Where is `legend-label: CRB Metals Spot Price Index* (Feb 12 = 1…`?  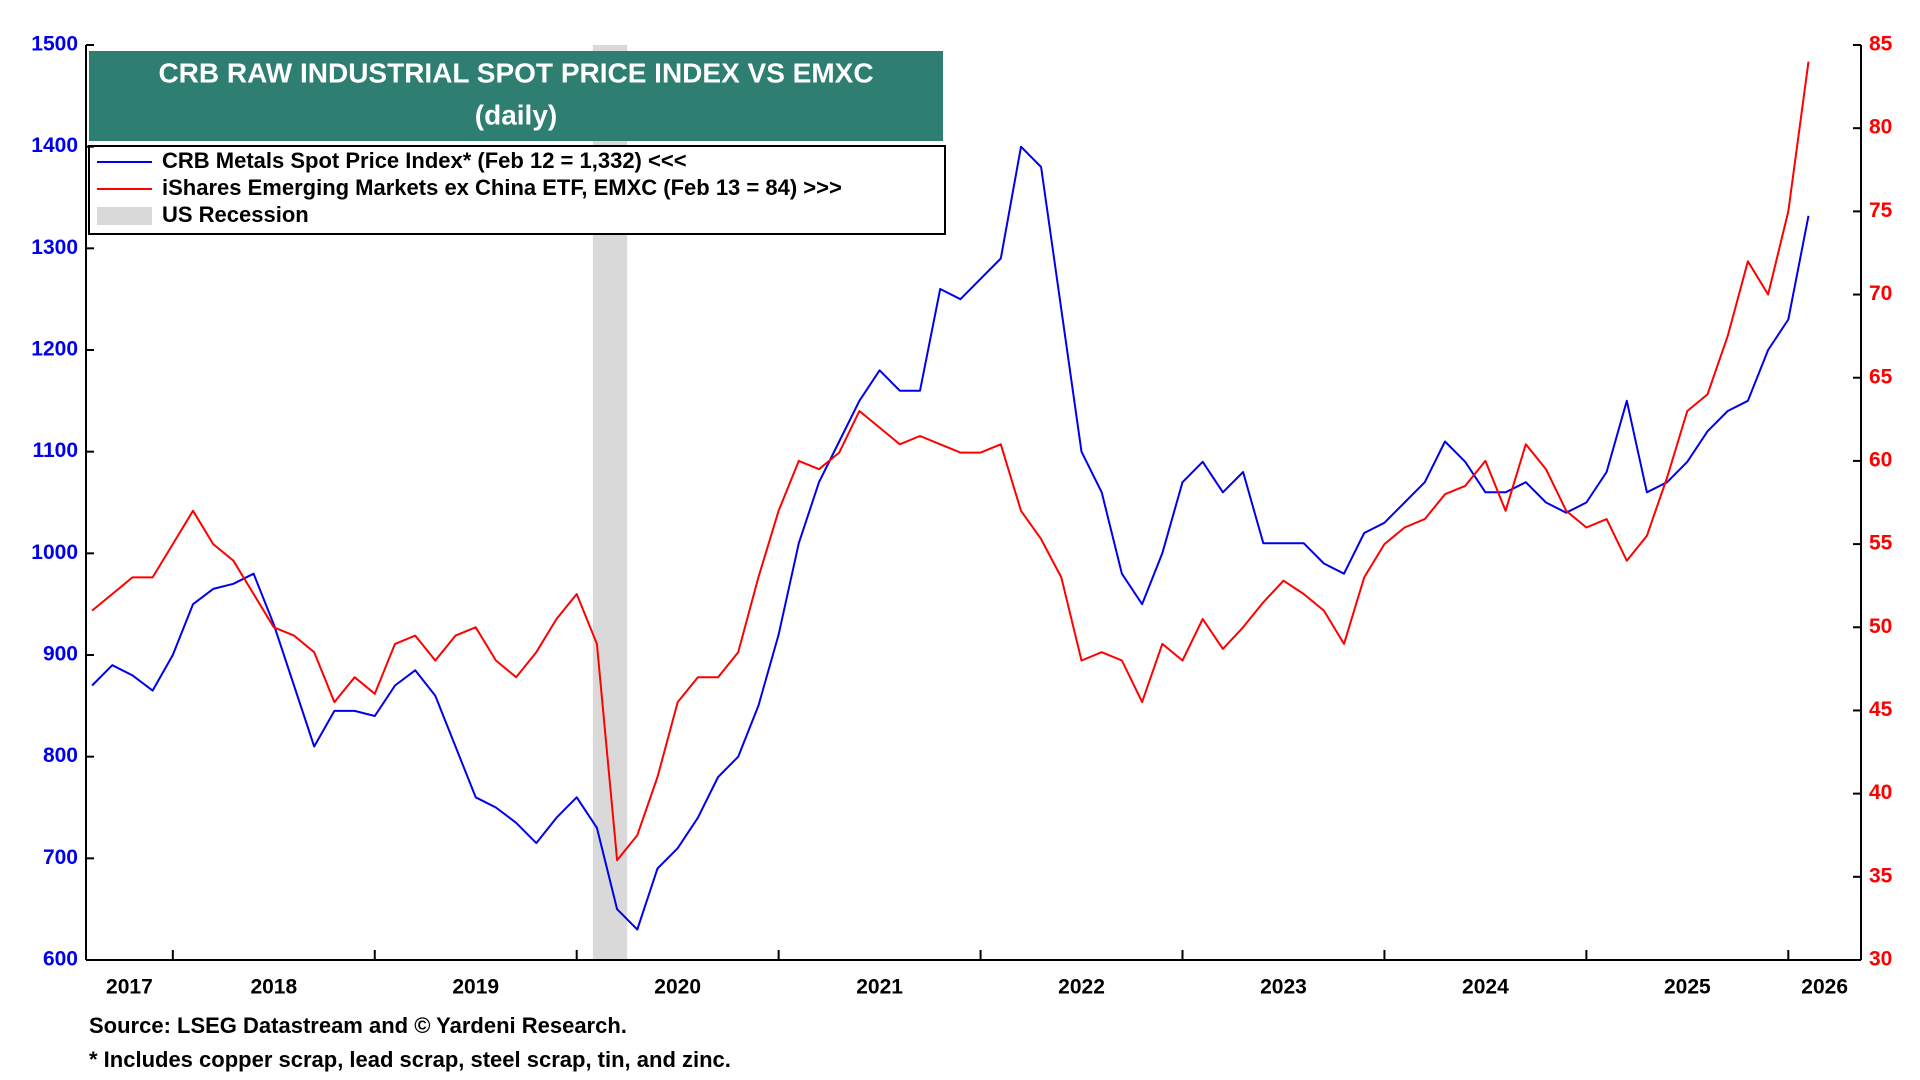 legend-label: CRB Metals Spot Price Index* (Feb 12 = 1… is located at coordinates (424, 160).